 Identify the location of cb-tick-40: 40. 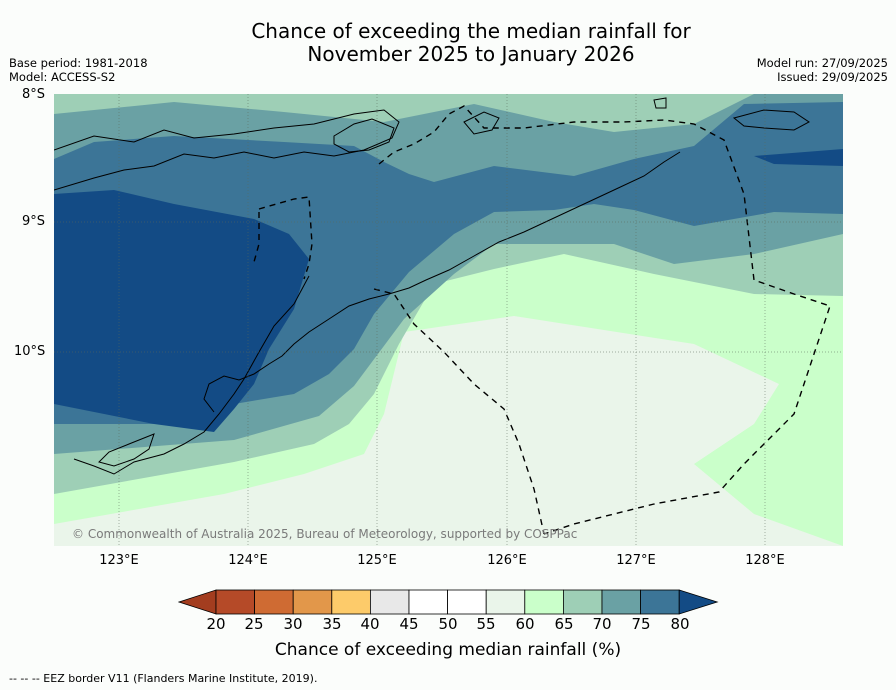
(370, 624).